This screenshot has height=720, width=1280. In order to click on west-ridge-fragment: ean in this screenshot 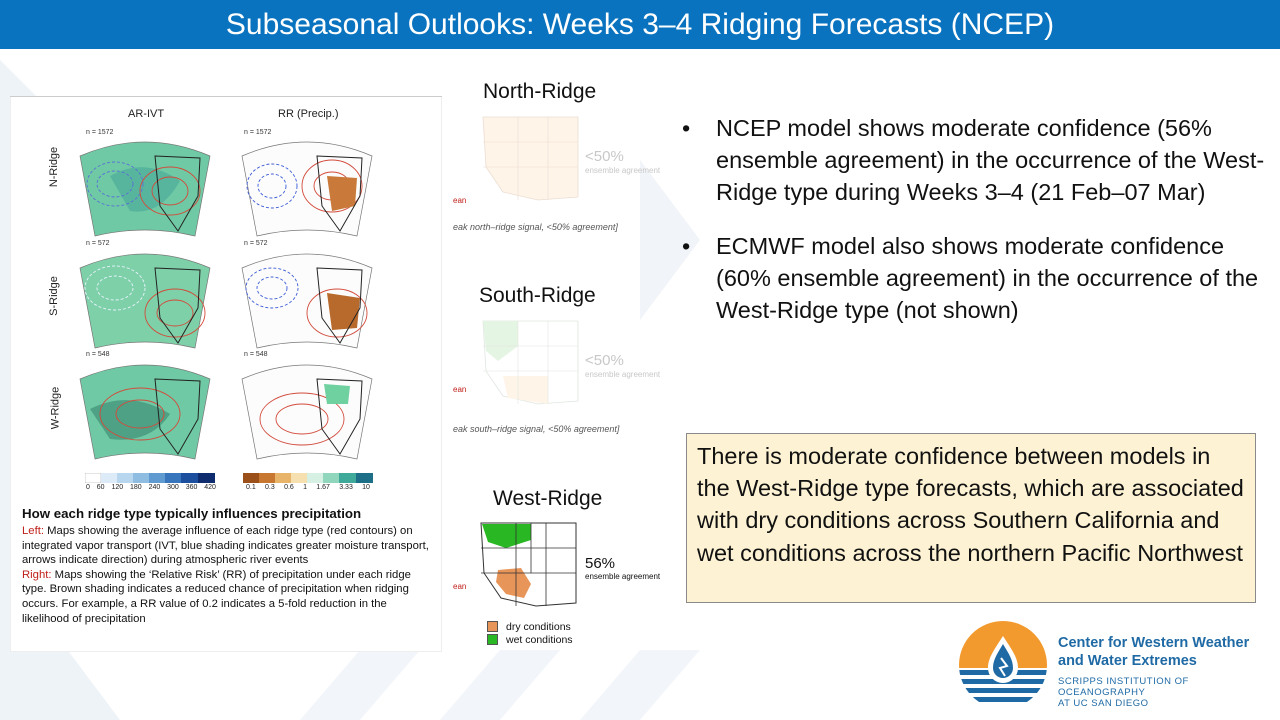, I will do `click(460, 586)`.